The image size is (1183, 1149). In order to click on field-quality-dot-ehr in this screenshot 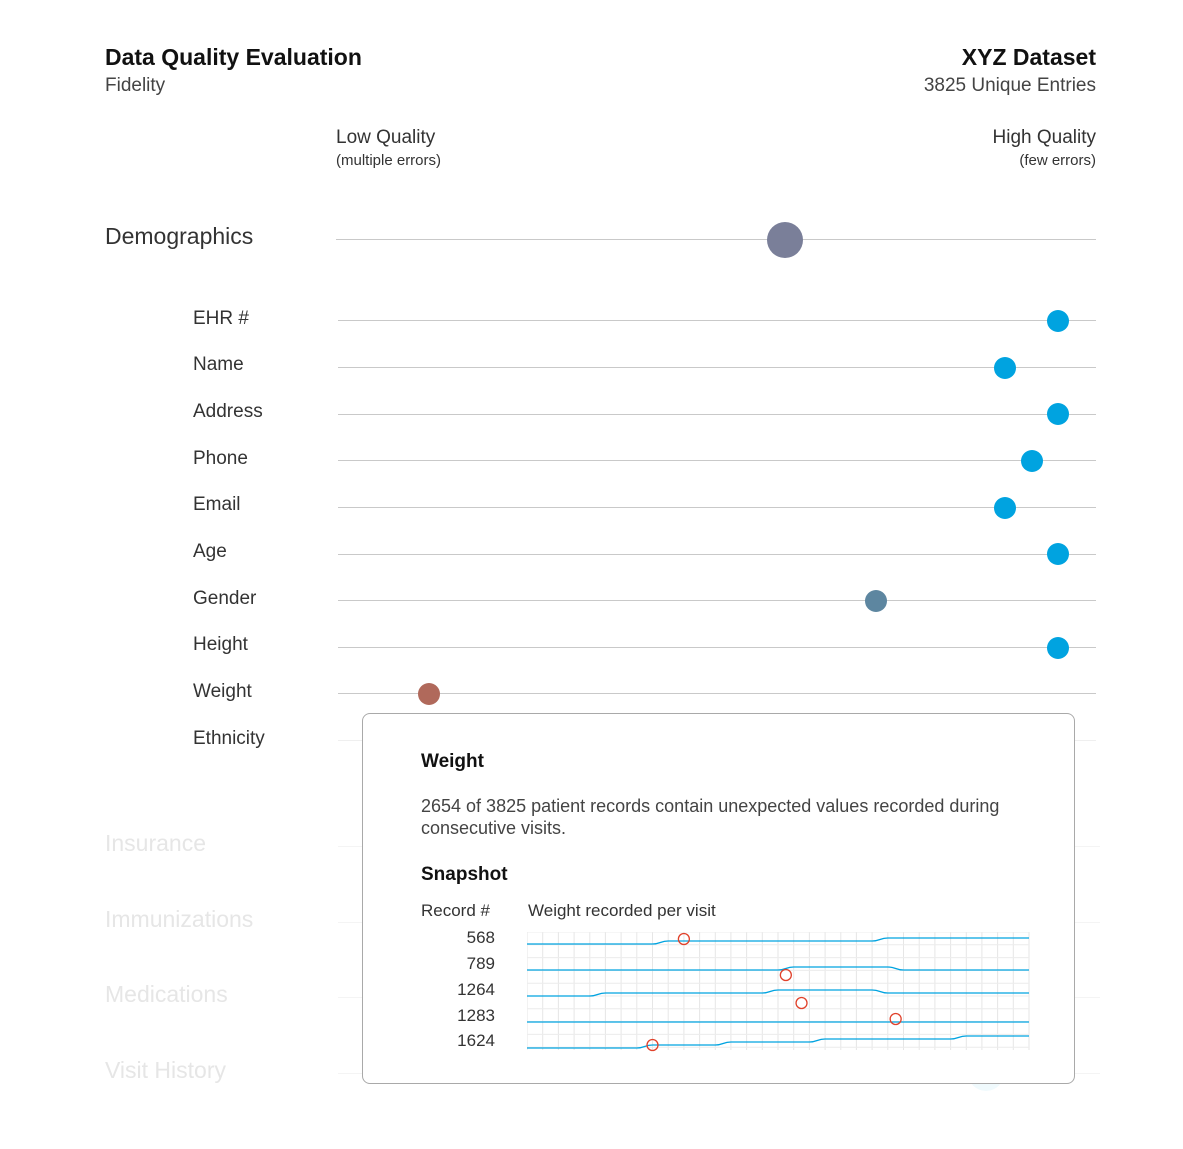, I will do `click(1058, 321)`.